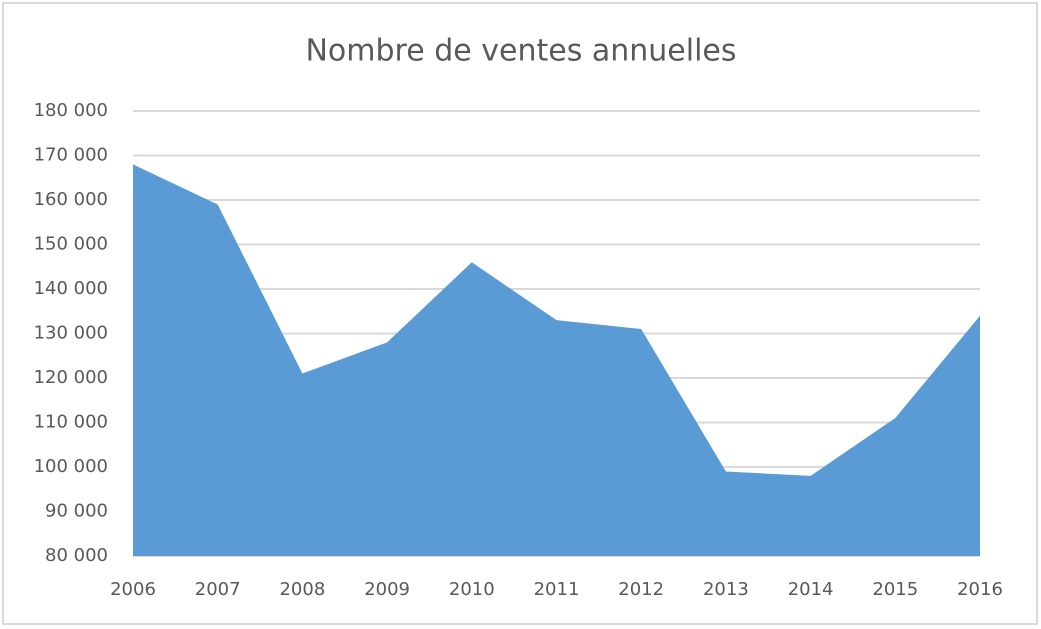 The width and height of the screenshot is (1041, 629). Describe the element at coordinates (133, 589) in the screenshot. I see `x-tick-label: 2006` at that location.